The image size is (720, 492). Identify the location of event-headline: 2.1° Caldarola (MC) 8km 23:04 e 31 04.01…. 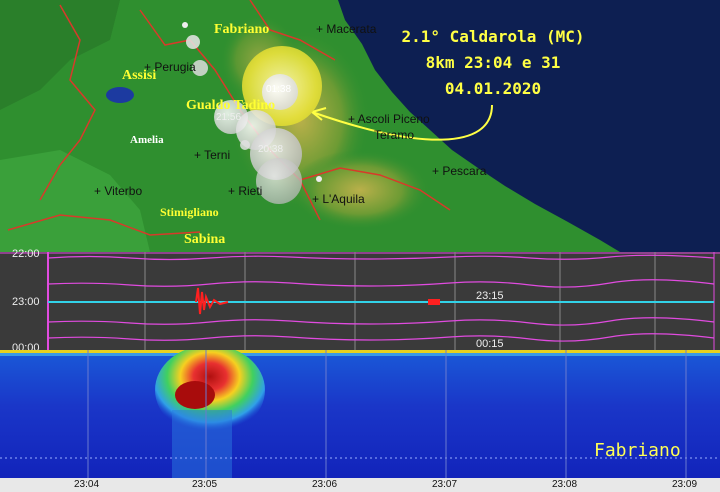
(493, 63).